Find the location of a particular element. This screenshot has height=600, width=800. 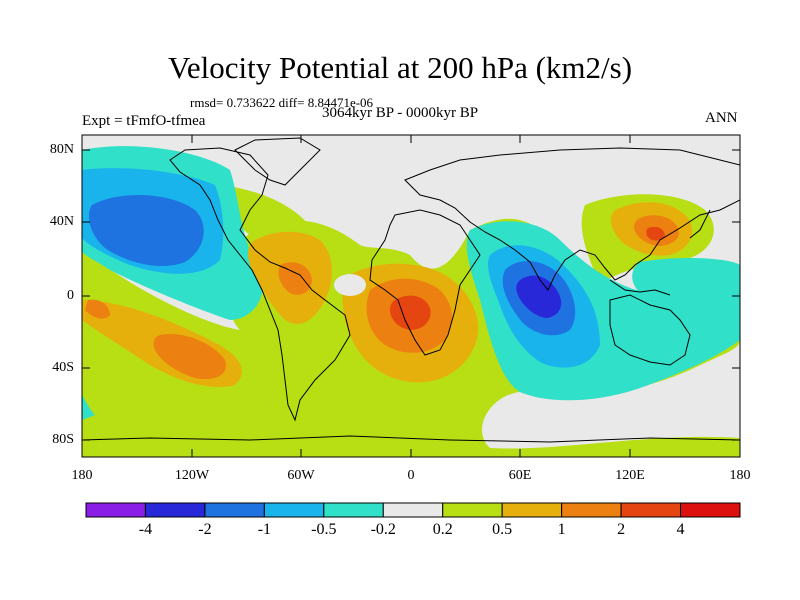

colorbar-label: -0.2 is located at coordinates (383, 529).